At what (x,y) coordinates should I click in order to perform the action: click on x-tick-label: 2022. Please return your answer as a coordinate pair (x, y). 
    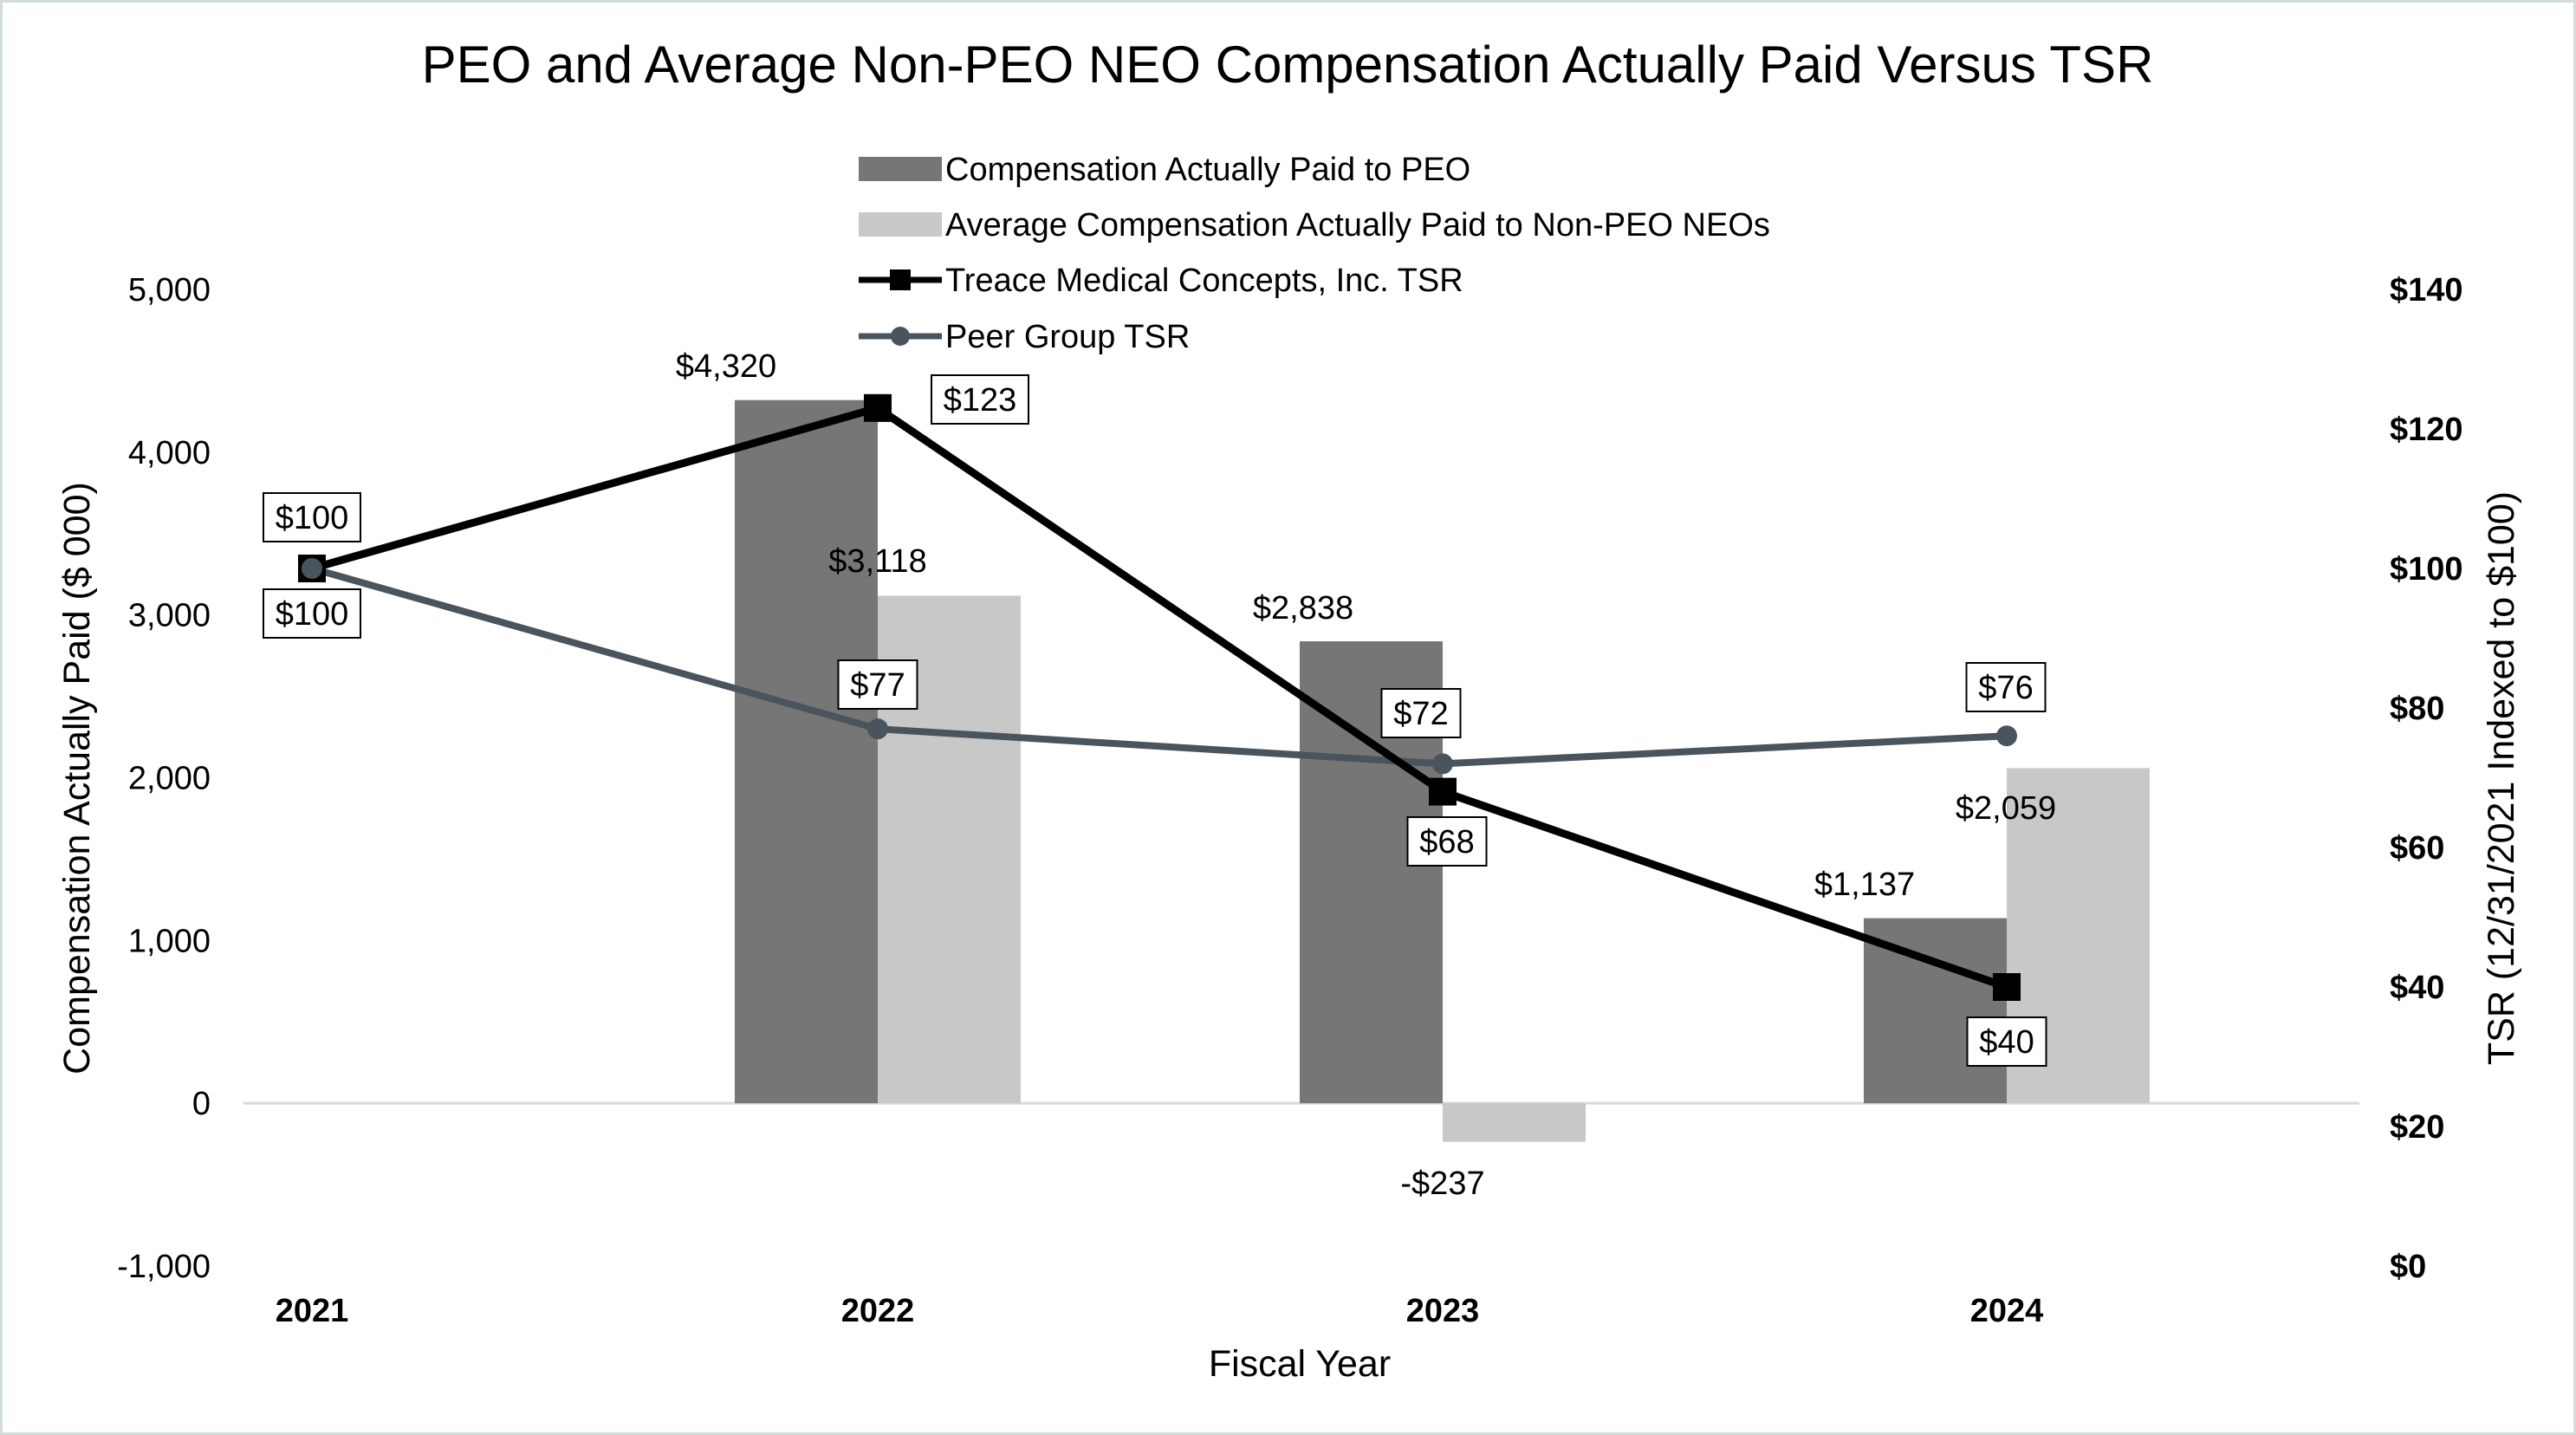
    Looking at the image, I should click on (878, 1311).